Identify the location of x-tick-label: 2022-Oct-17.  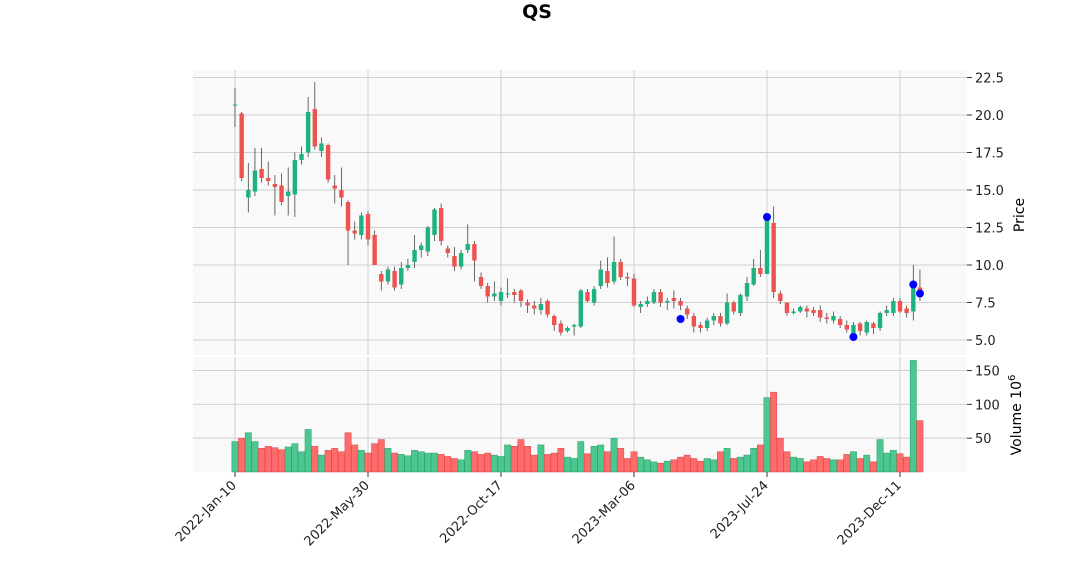
(471, 512).